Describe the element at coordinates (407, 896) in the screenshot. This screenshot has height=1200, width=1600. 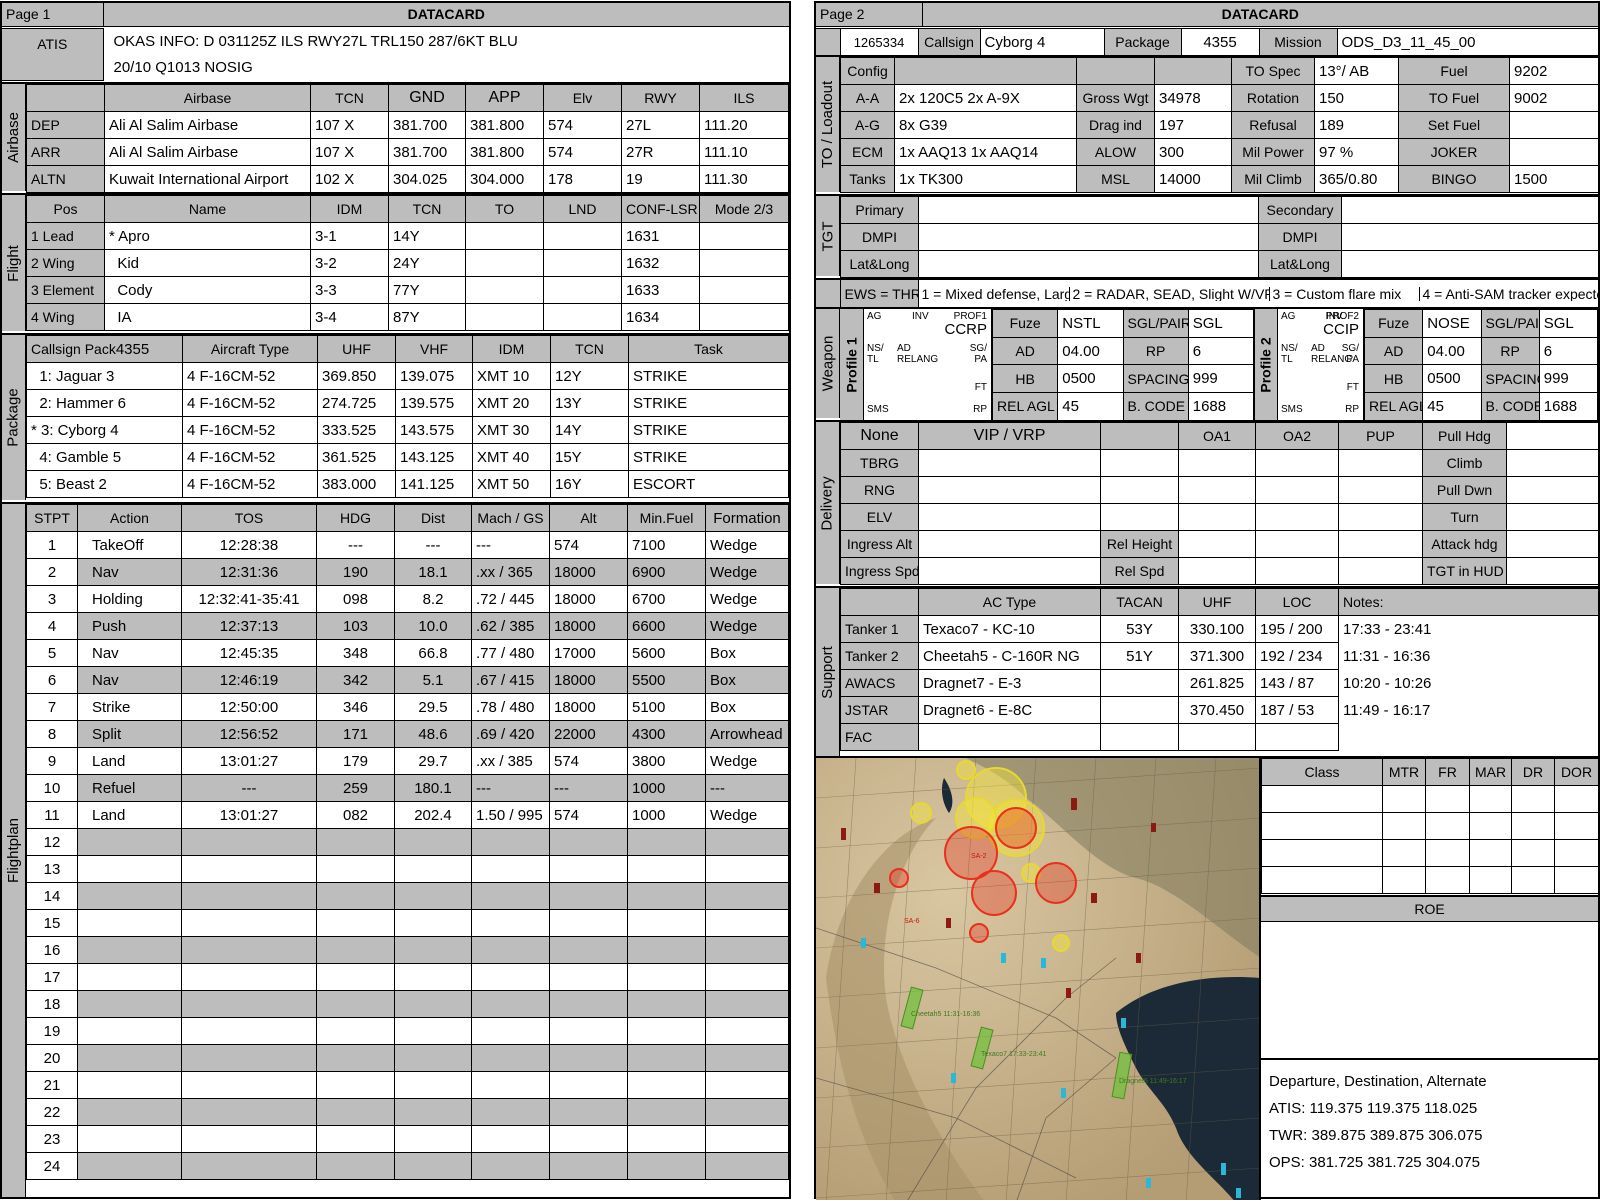
I see `flightplan-row: 14` at that location.